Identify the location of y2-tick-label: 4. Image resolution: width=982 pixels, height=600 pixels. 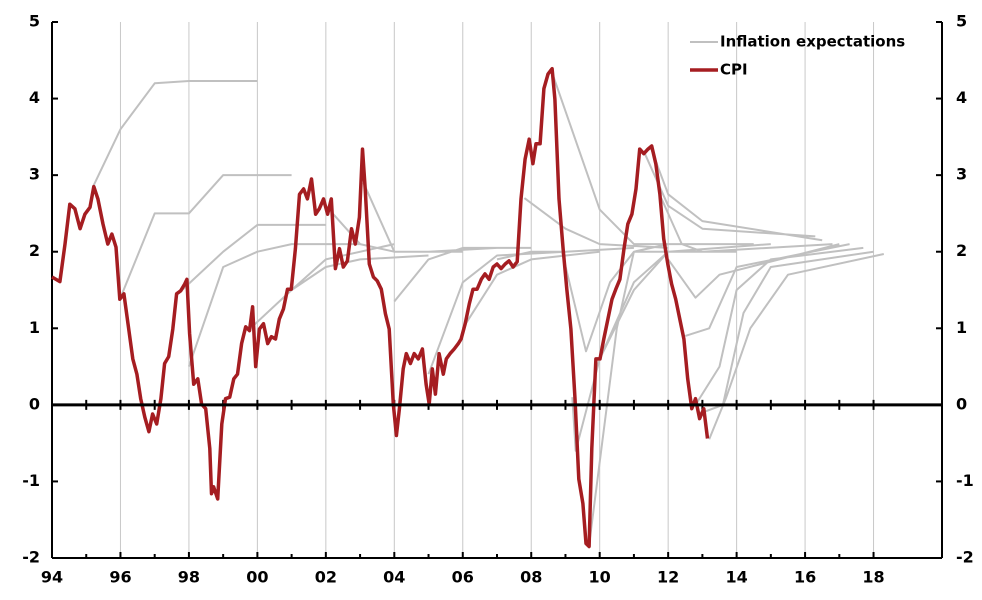
(961, 97).